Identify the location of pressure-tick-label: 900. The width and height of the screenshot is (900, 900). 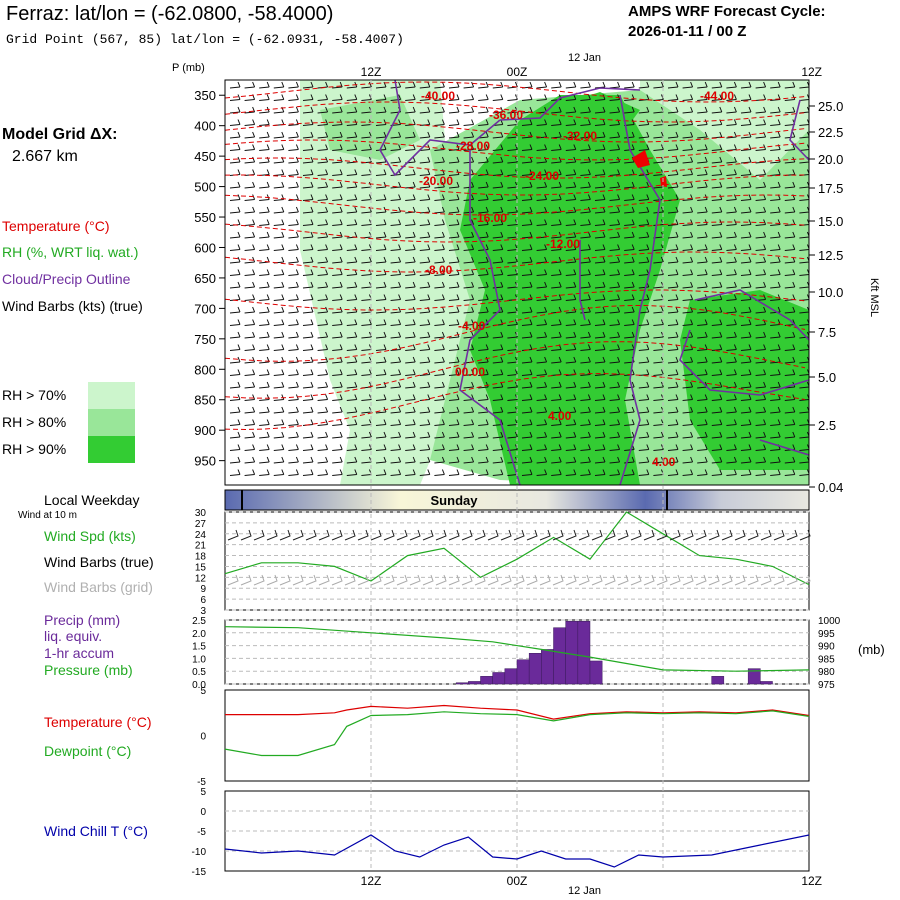
(205, 430).